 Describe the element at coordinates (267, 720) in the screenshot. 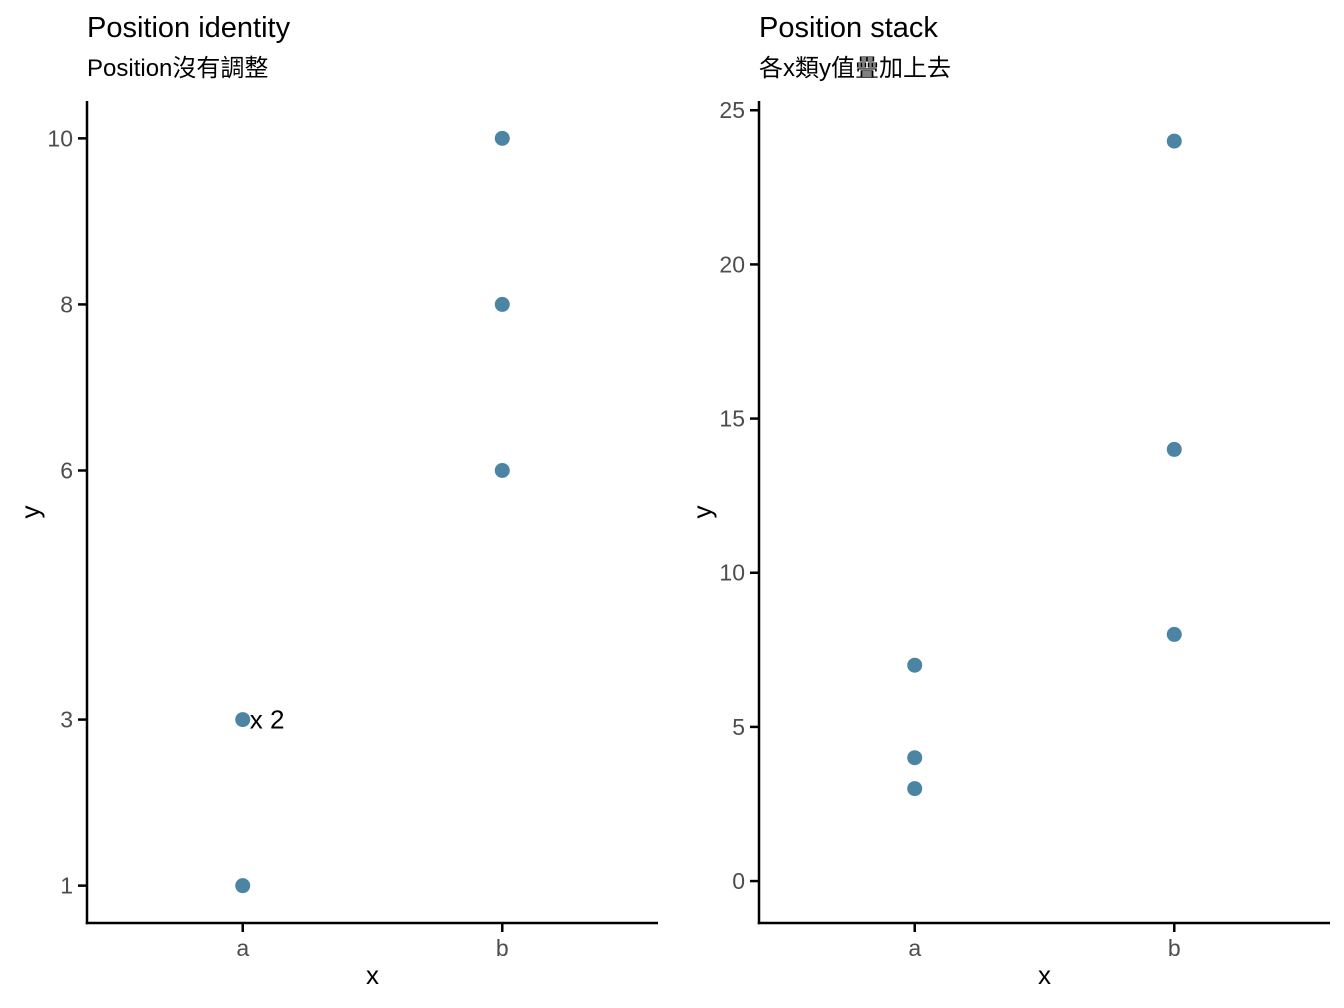

I see `point-count-label: x 2` at that location.